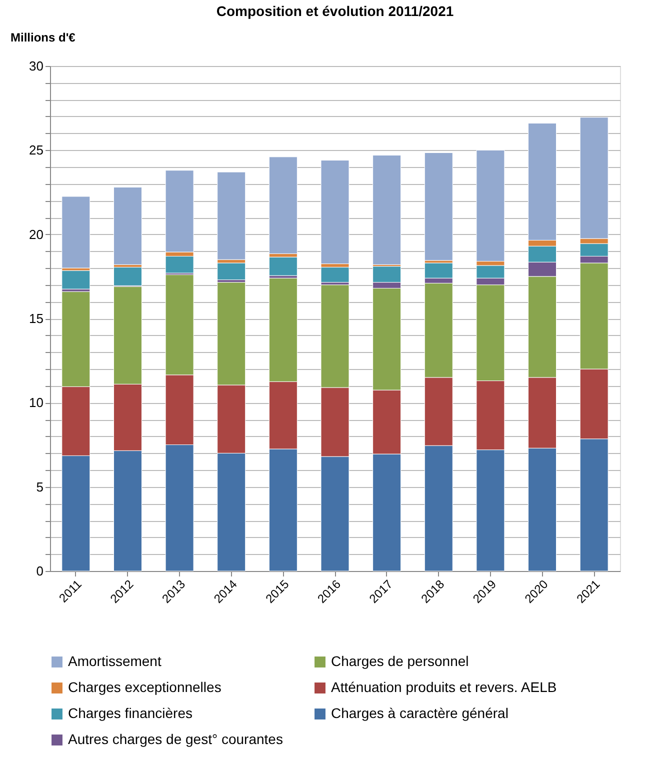  I want to click on y-axis-title: Millions d'€, so click(43, 37).